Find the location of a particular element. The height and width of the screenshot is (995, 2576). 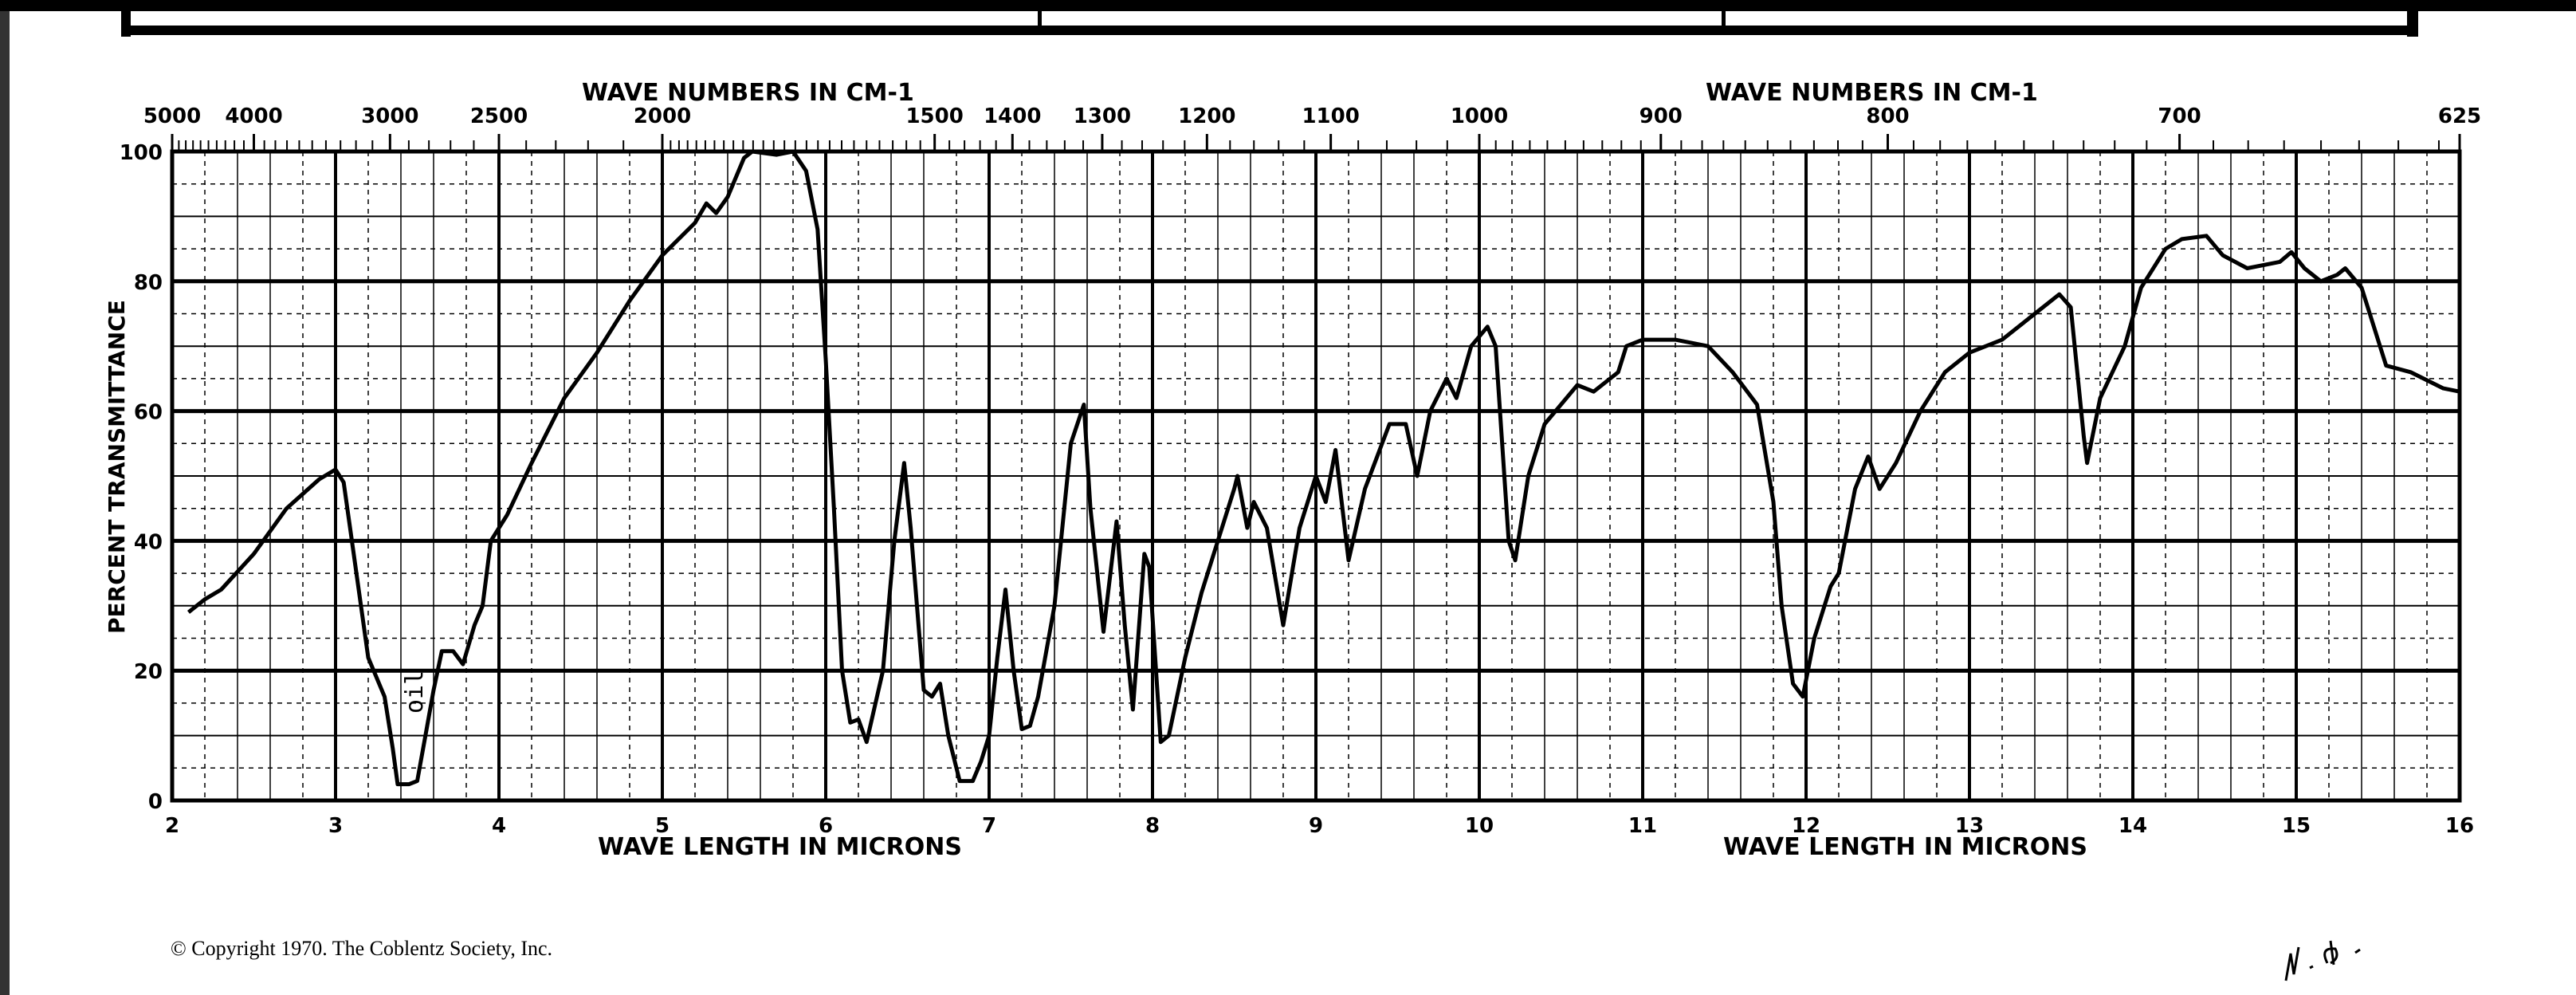

top-axis-title-right: WAVE NUMBERS IN CM-1 is located at coordinates (1872, 93).